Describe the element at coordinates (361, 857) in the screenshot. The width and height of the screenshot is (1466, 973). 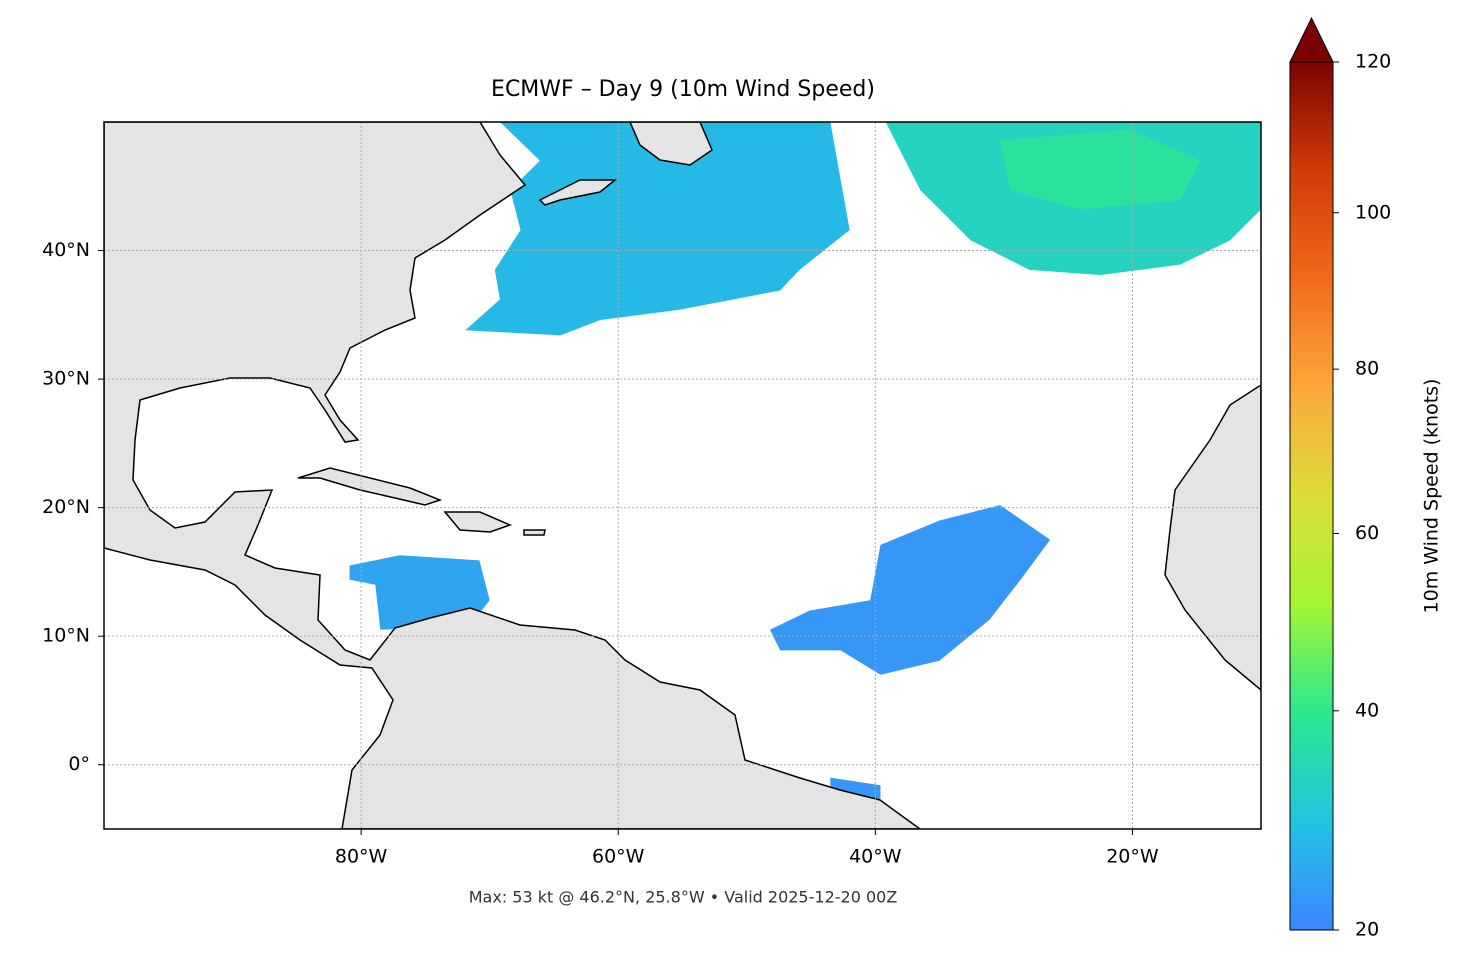
I see `x-tick-label: 80°W` at that location.